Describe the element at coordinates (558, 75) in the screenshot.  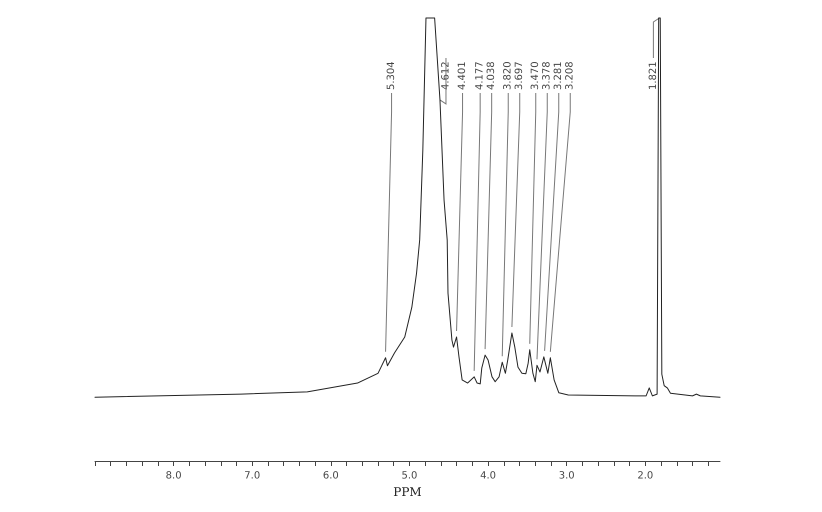
I see `annotation: 3.281` at that location.